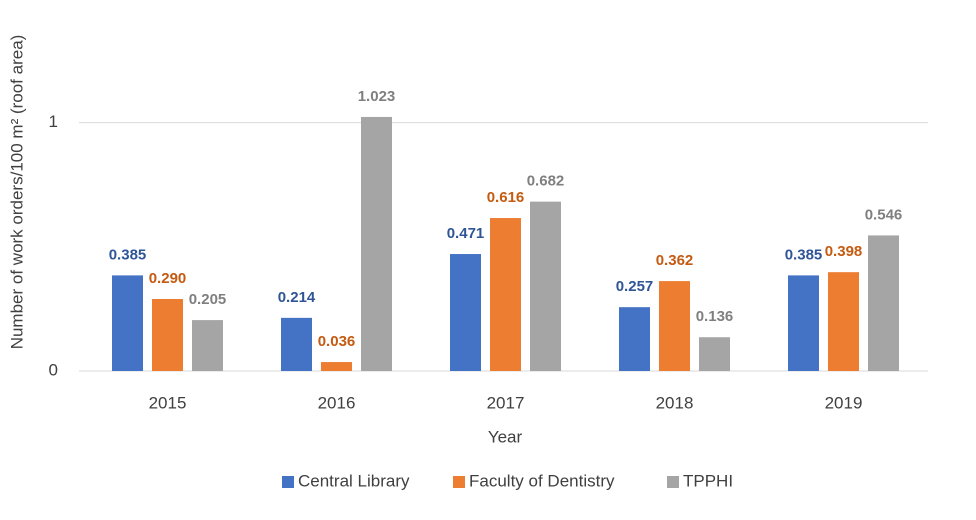  Describe the element at coordinates (168, 278) in the screenshot. I see `value-label: 0.290` at that location.